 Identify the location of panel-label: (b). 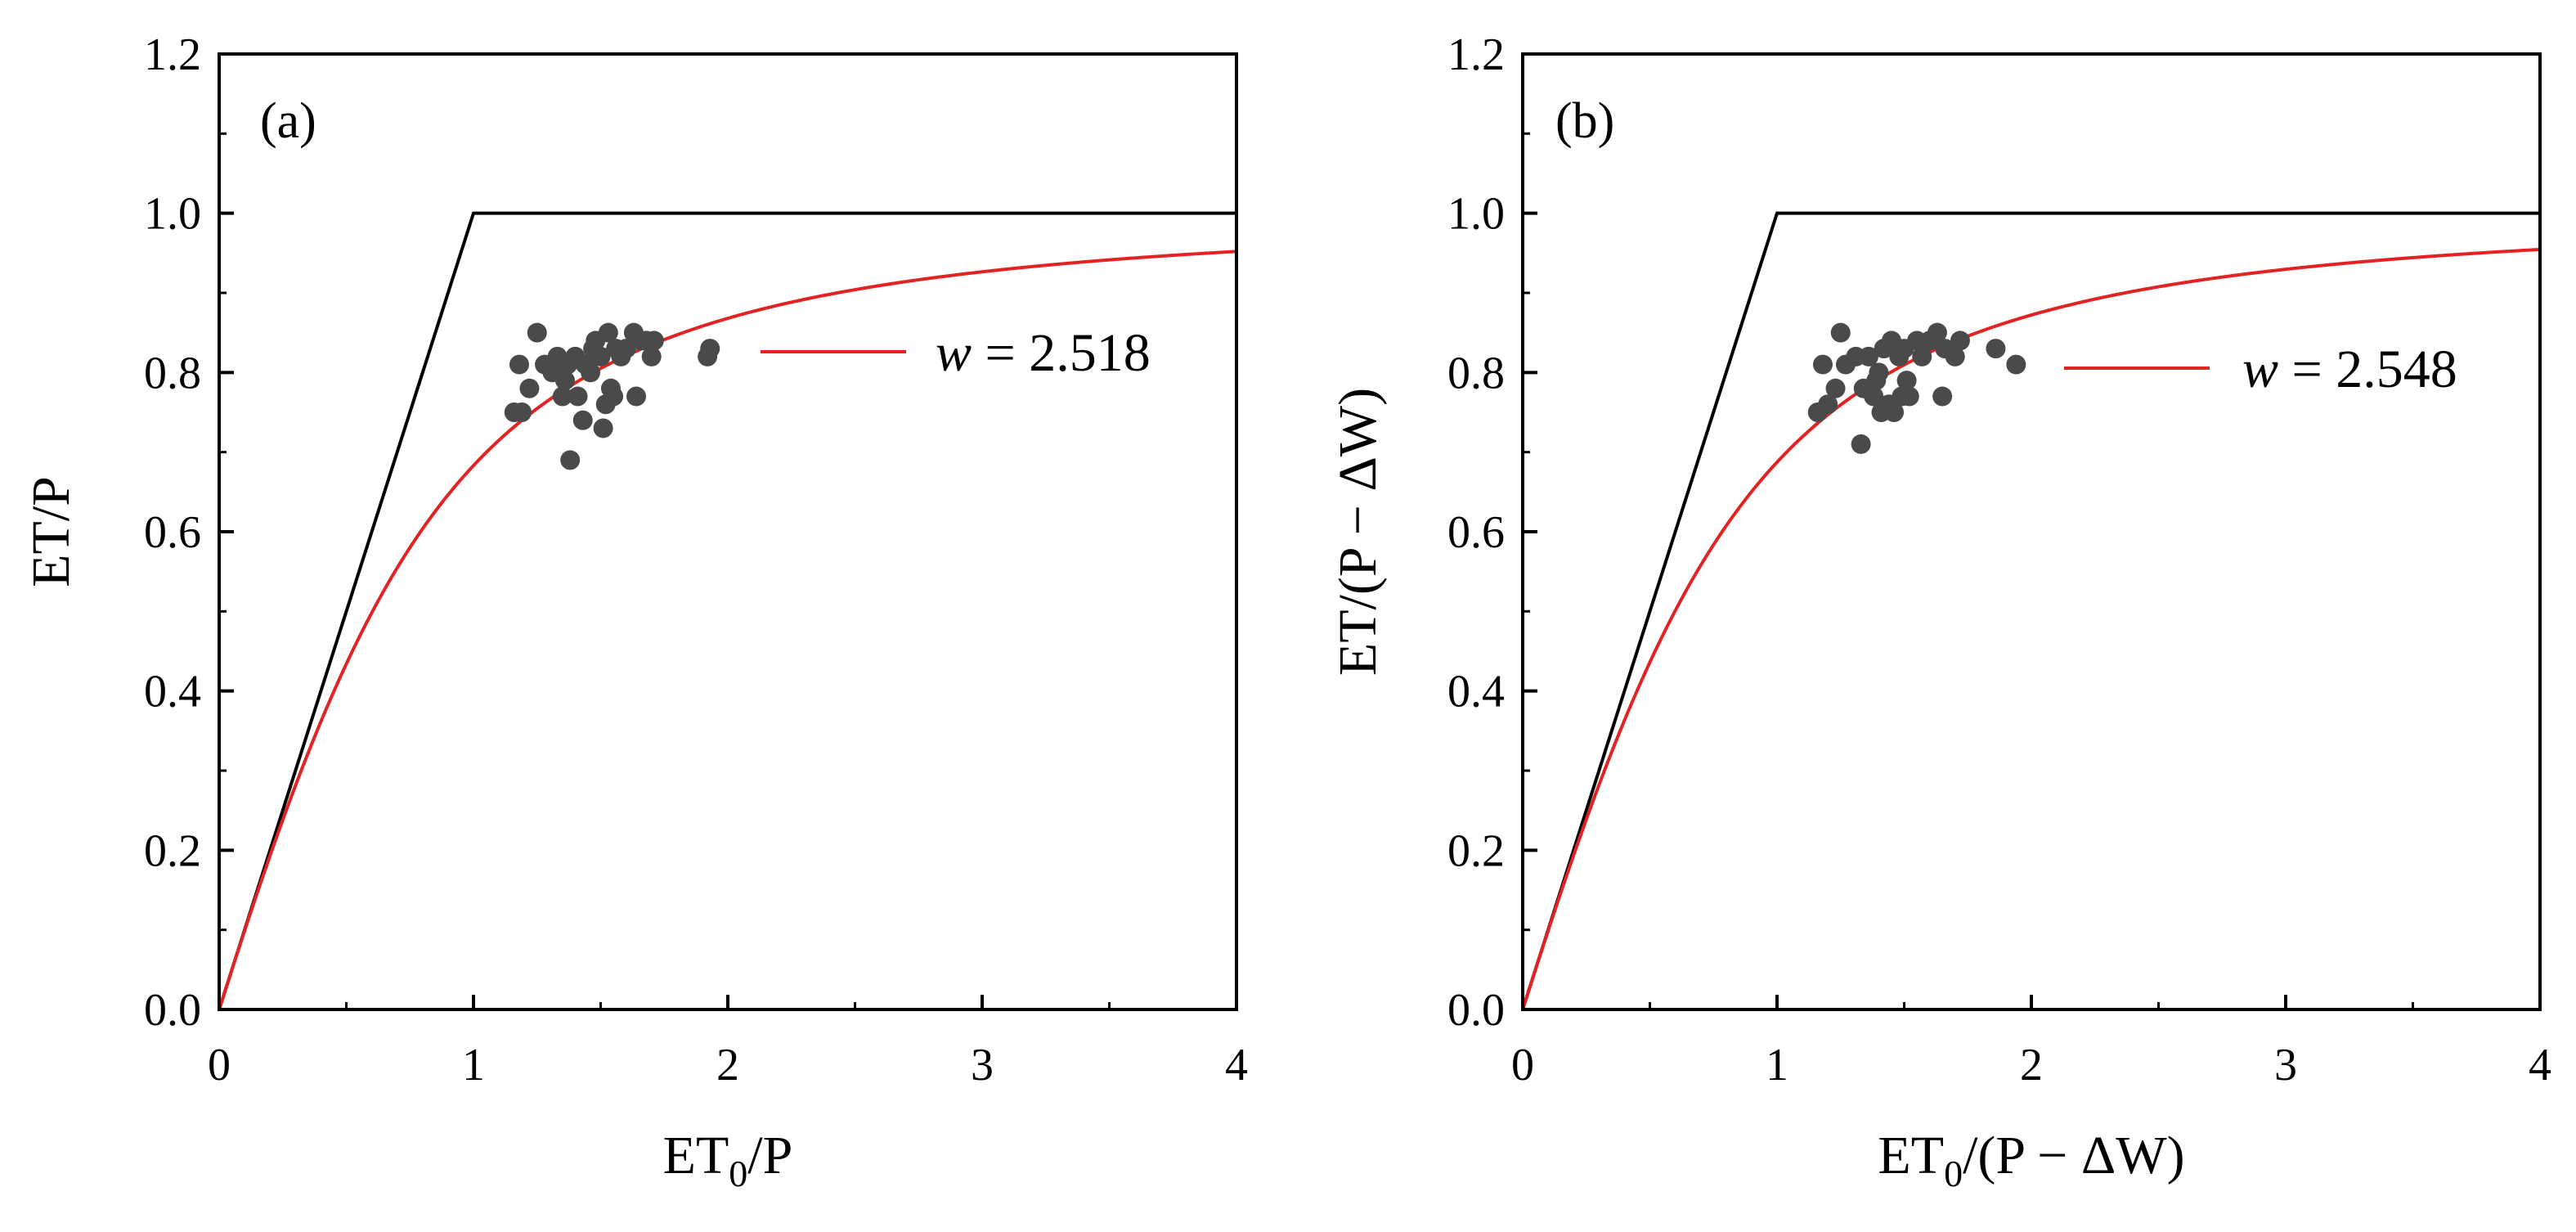
(1585, 121).